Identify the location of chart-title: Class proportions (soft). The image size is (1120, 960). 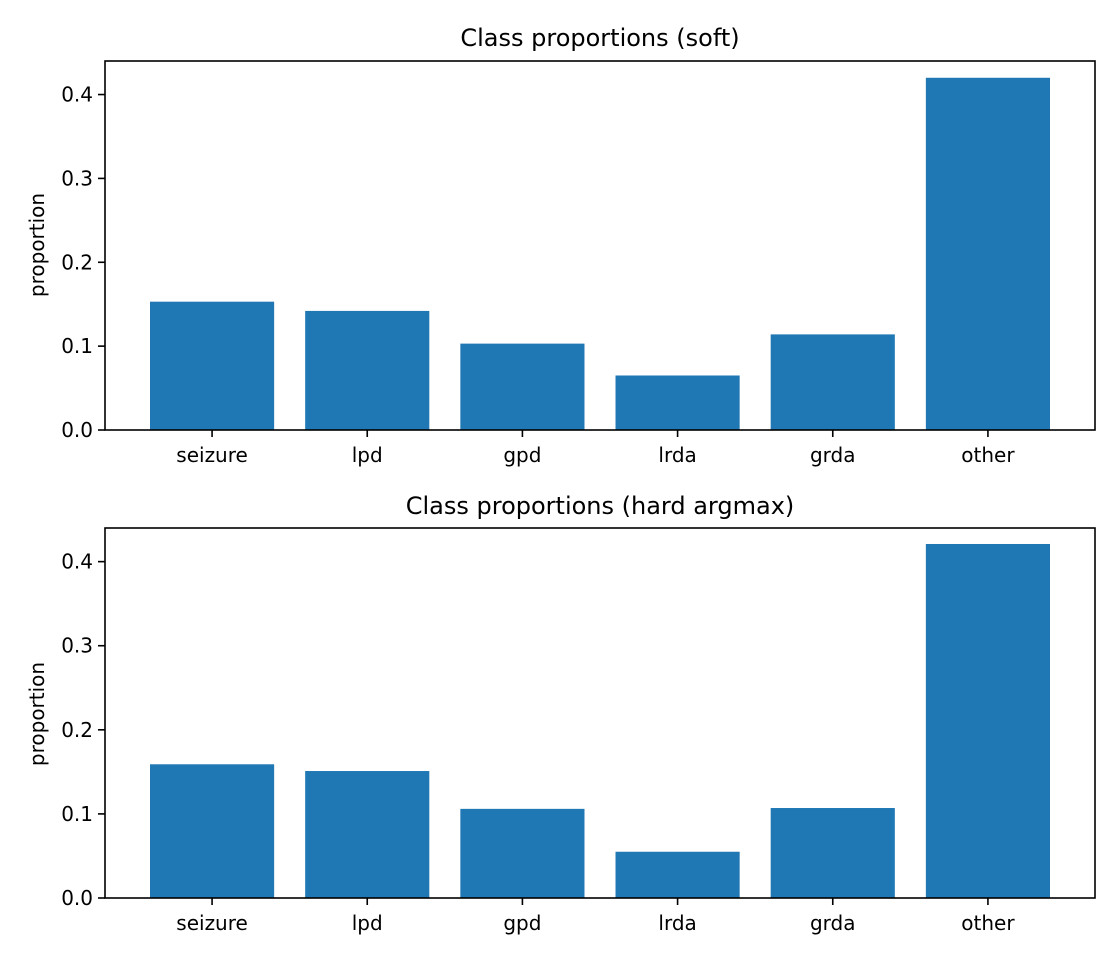
(599, 38).